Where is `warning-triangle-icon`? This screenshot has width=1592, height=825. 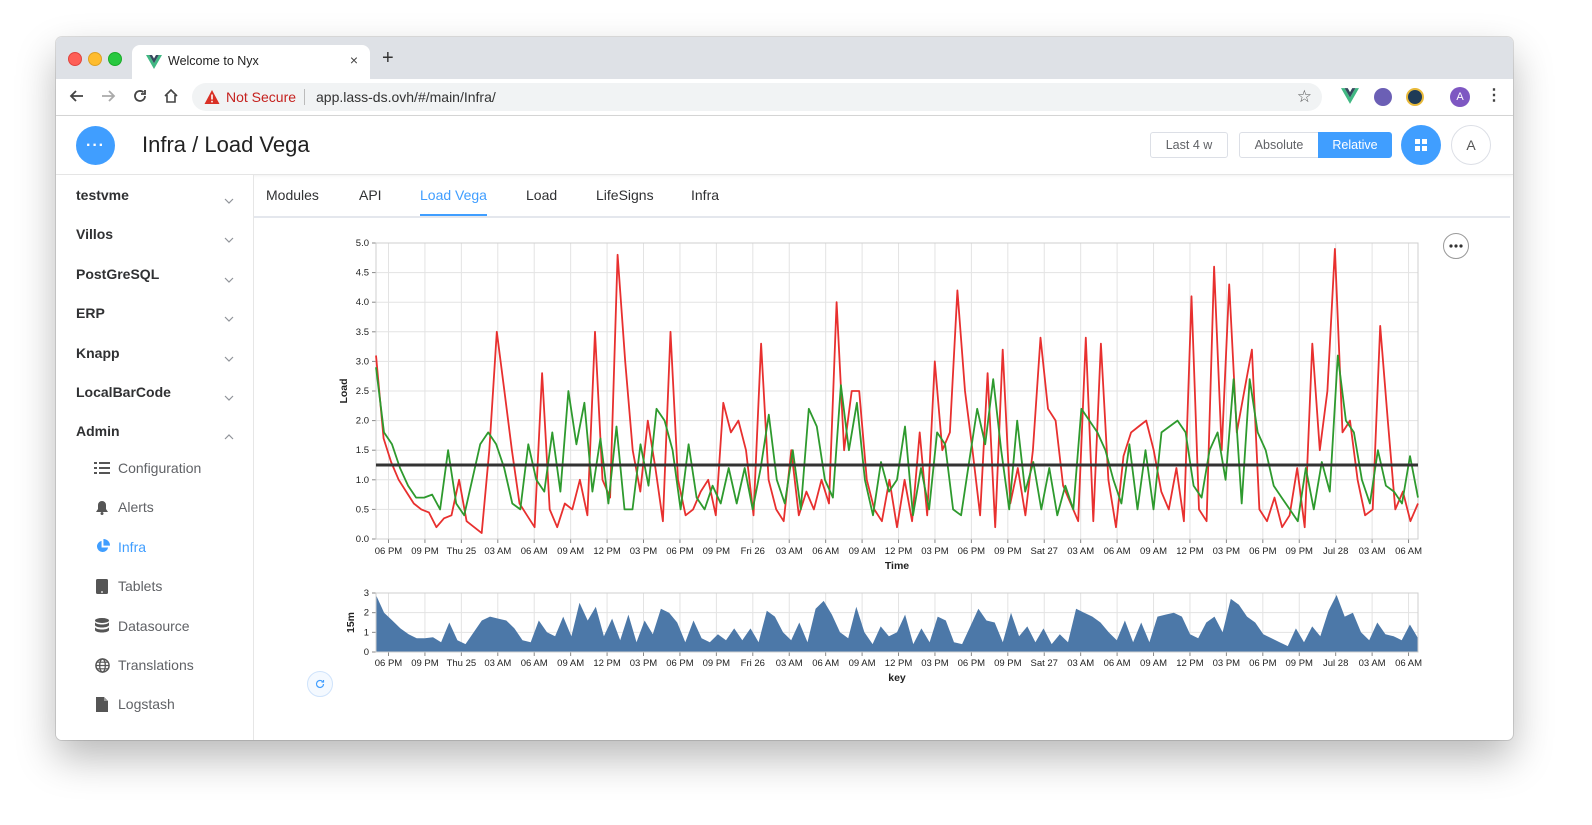
warning-triangle-icon is located at coordinates (212, 97).